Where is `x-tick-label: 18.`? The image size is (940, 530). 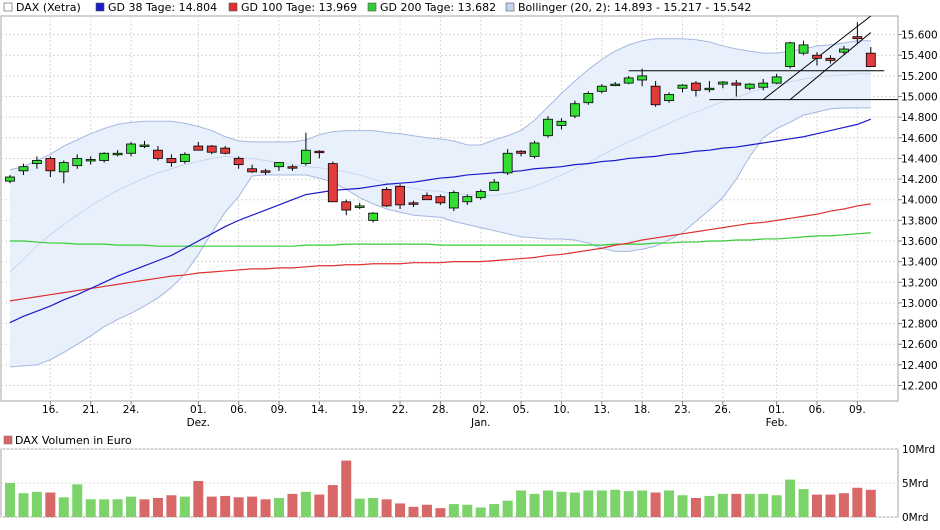 x-tick-label: 18. is located at coordinates (642, 410).